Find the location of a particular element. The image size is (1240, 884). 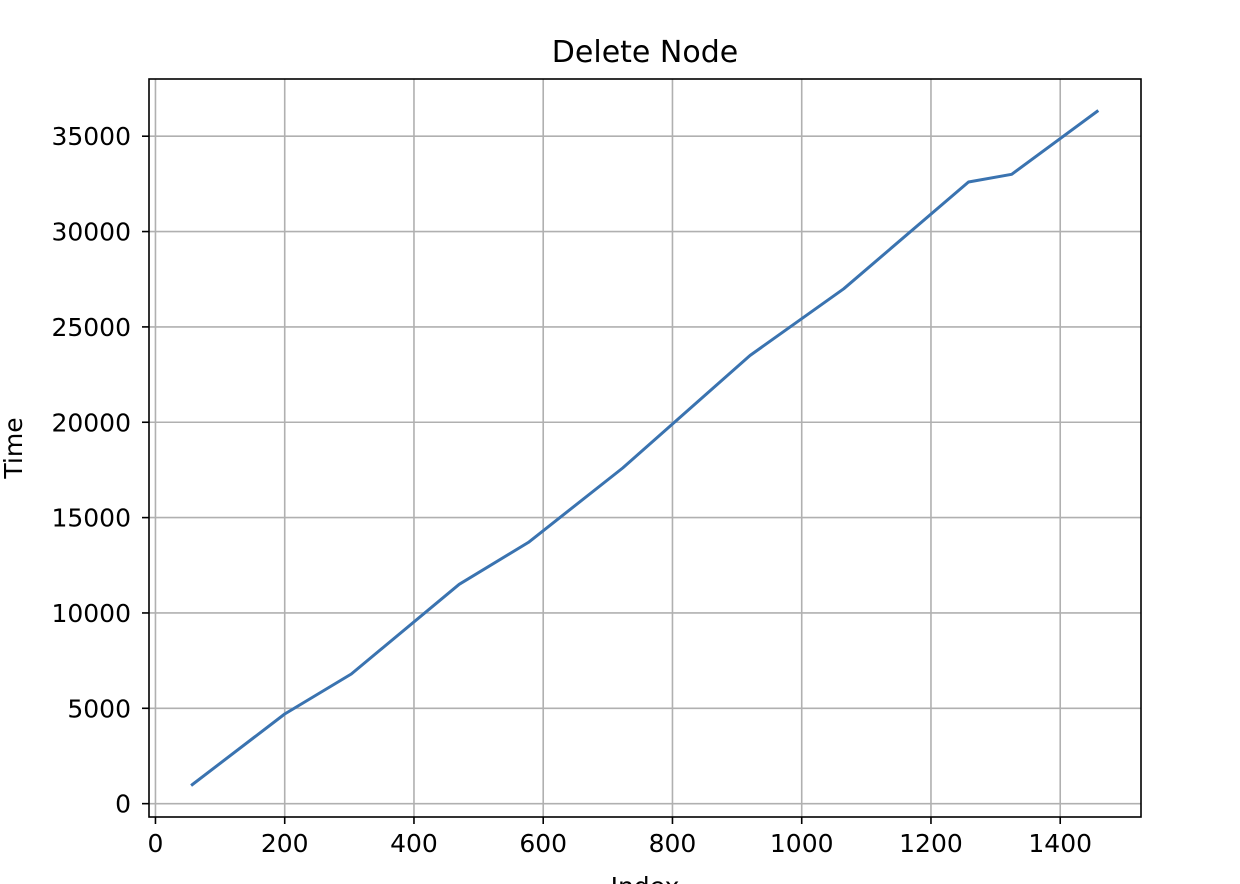

y-axis-label: Time is located at coordinates (14, 448).